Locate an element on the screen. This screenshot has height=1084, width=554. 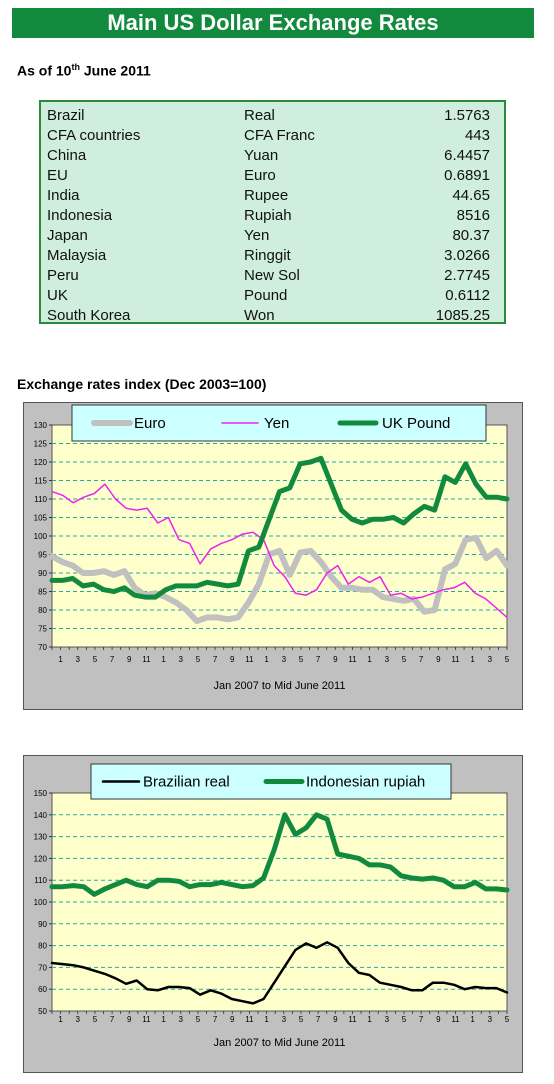
currency-cell: Yuan is located at coordinates (261, 155).